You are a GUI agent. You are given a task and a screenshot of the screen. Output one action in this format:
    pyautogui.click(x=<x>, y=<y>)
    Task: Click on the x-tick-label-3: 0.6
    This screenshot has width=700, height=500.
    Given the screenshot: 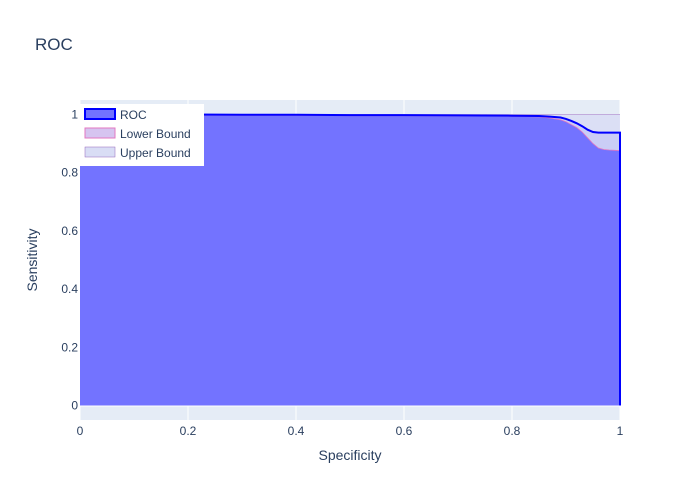 What is the action you would take?
    pyautogui.click(x=404, y=431)
    